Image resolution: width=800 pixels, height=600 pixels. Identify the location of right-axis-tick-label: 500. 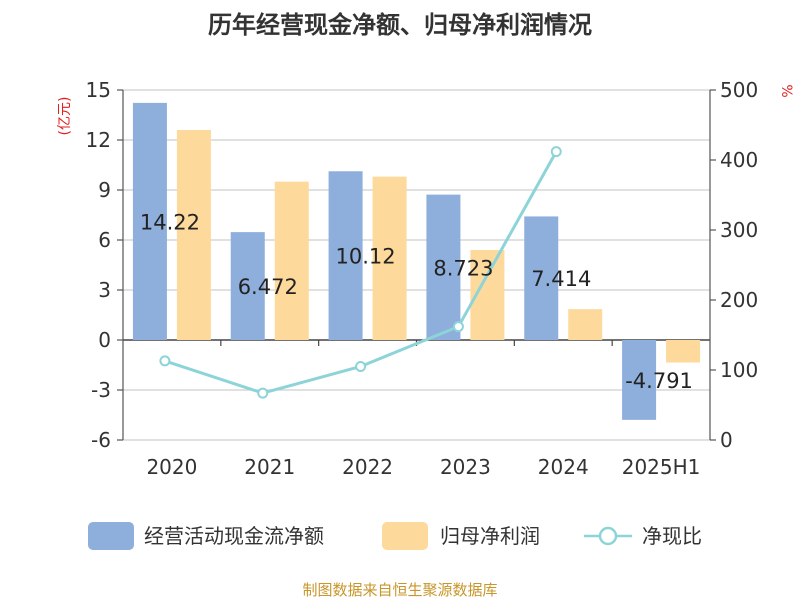
(739, 90).